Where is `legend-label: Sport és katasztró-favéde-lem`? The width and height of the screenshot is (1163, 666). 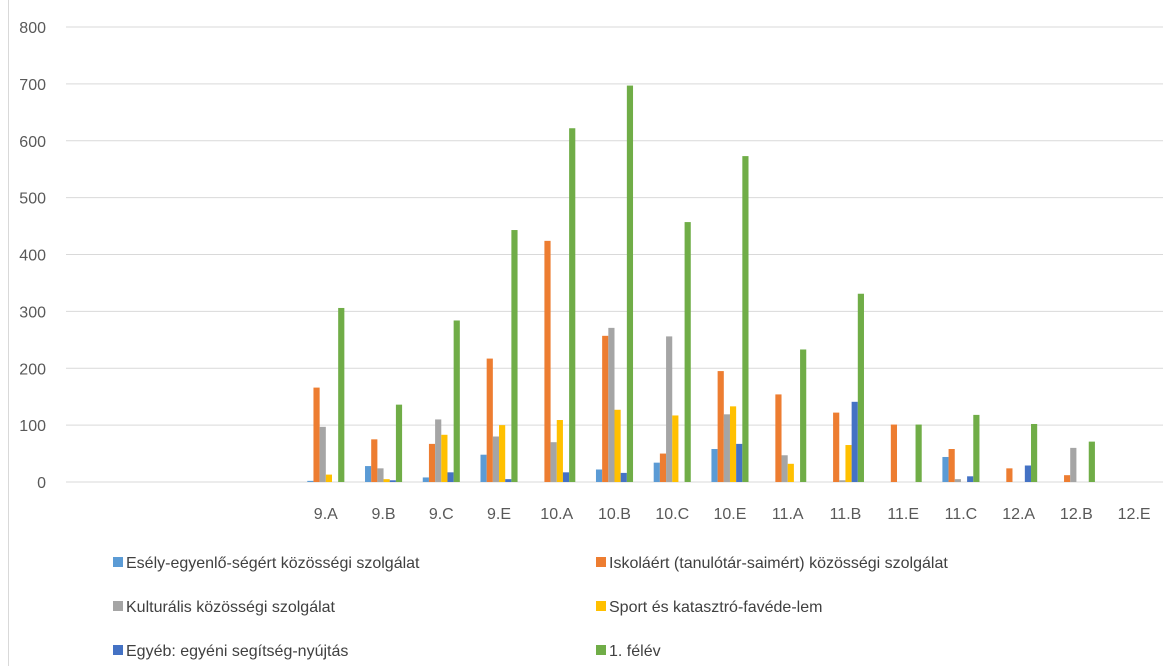
legend-label: Sport és katasztró-favéde-lem is located at coordinates (715, 607).